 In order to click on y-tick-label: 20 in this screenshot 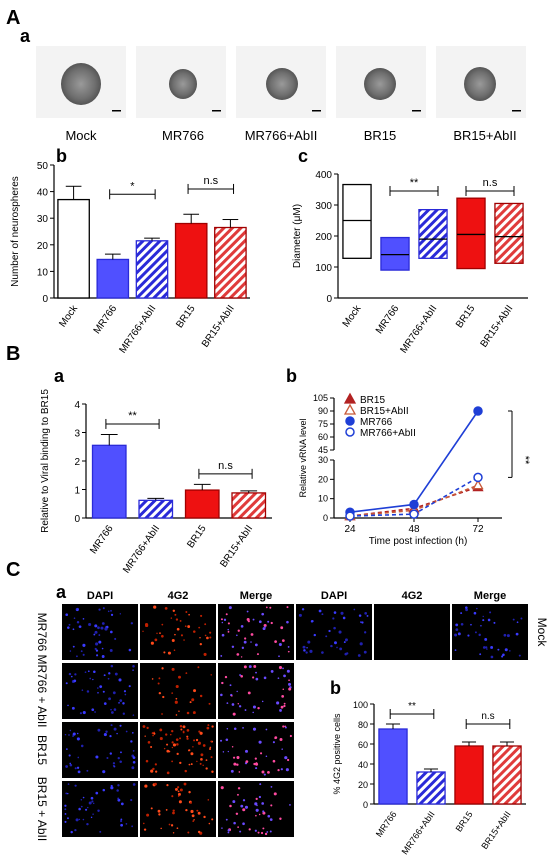, I will do `click(323, 479)`.